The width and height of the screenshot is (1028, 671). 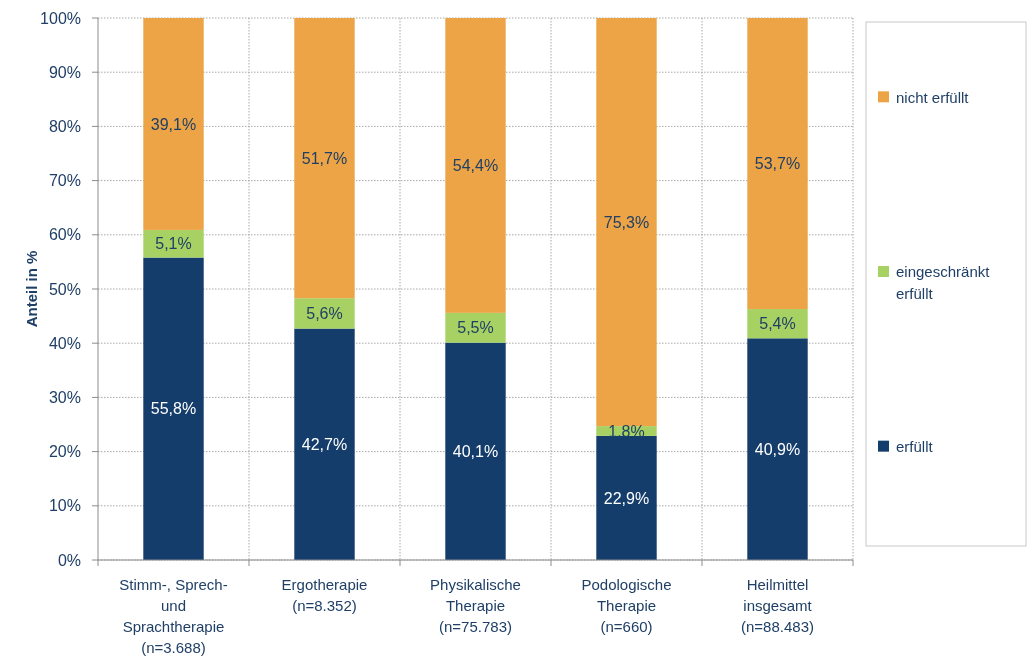 What do you see at coordinates (777, 605) in the screenshot?
I see `x-tick-label: Heilmittel insgesamt (n=88.483)` at bounding box center [777, 605].